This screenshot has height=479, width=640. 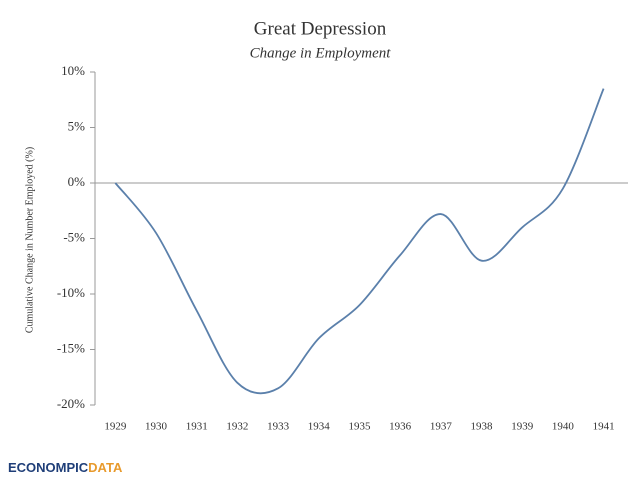 I want to click on x-tick-label: 1930, so click(x=156, y=427).